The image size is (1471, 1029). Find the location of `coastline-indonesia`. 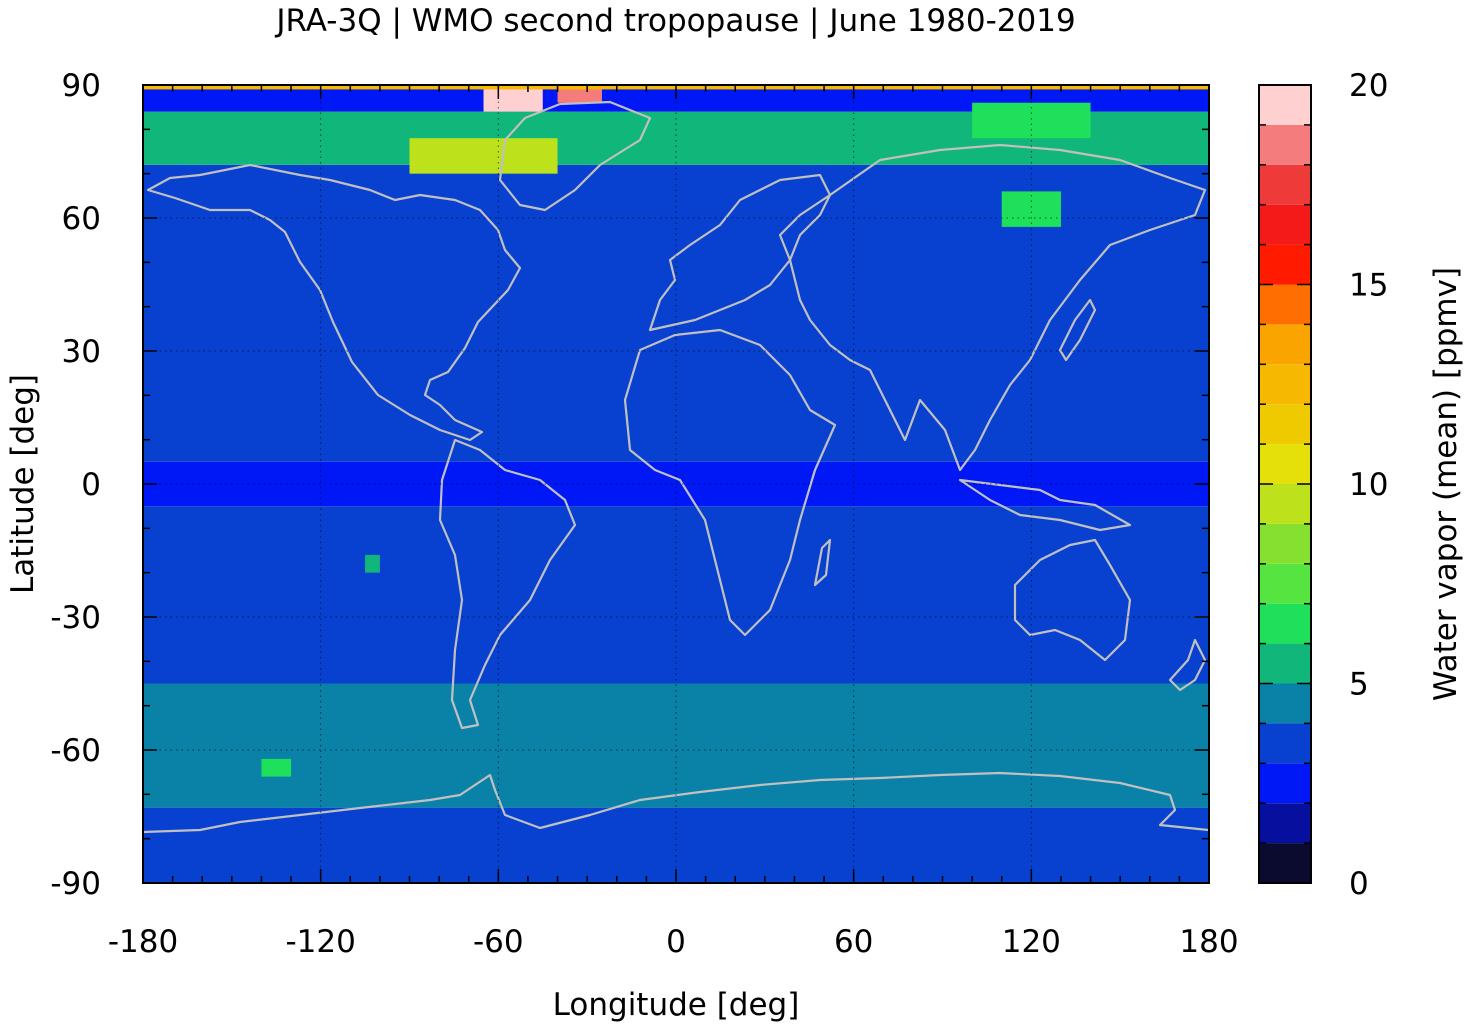

coastline-indonesia is located at coordinates (1045, 505).